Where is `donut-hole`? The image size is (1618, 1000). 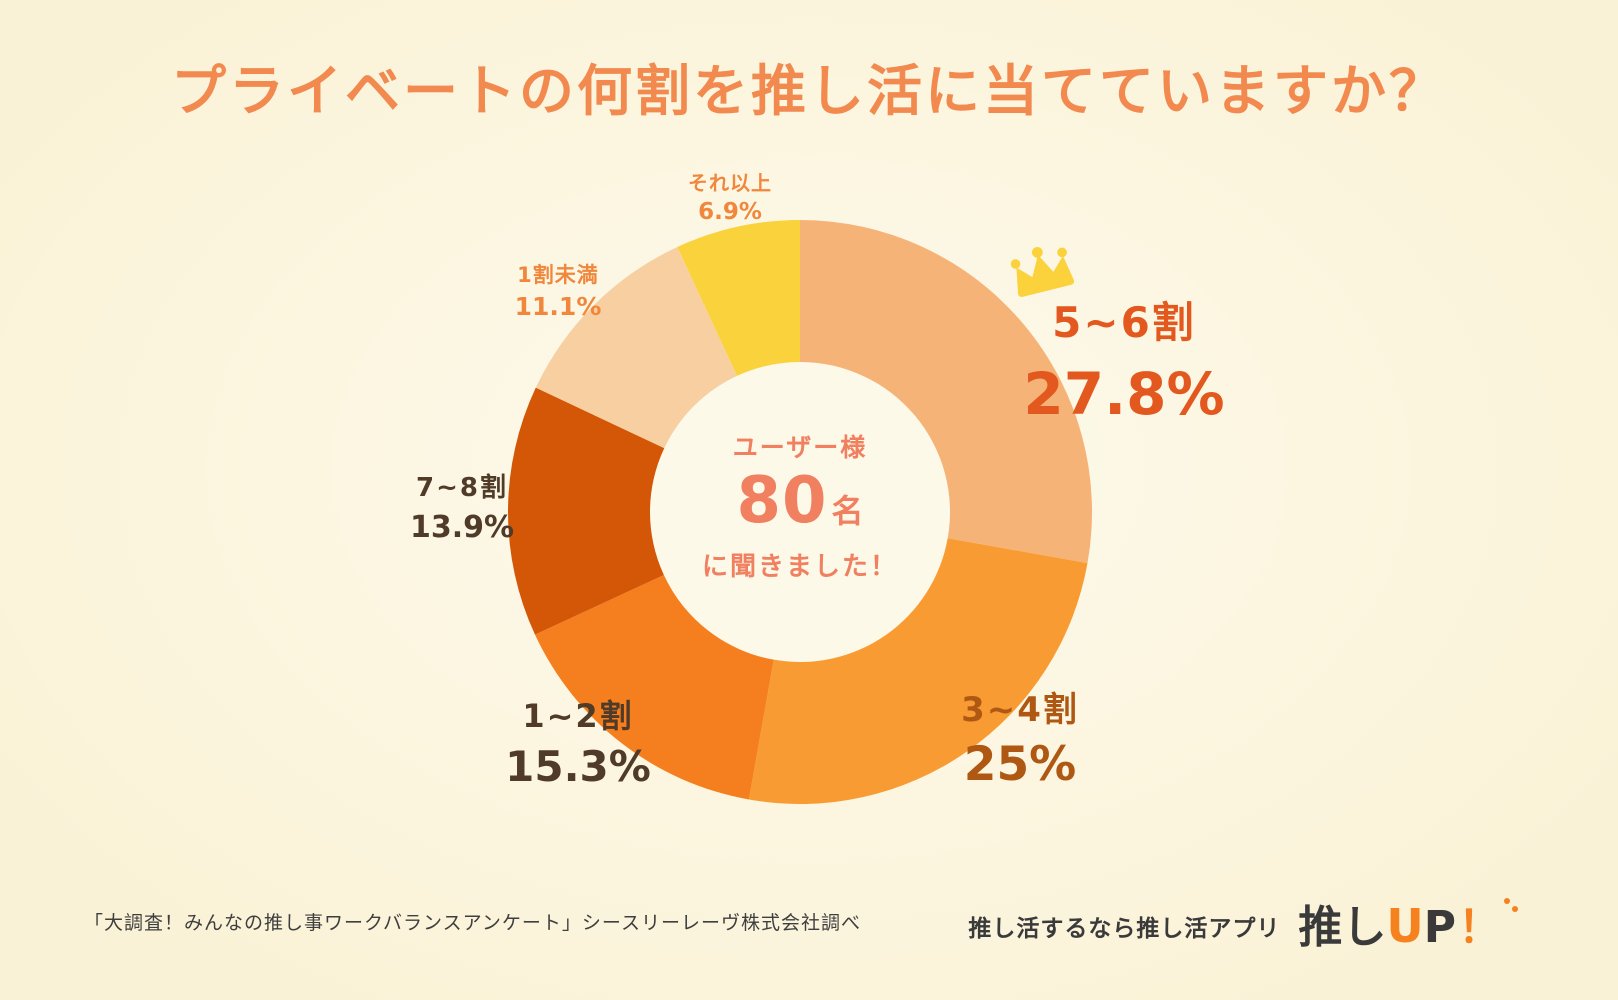
donut-hole is located at coordinates (800, 512).